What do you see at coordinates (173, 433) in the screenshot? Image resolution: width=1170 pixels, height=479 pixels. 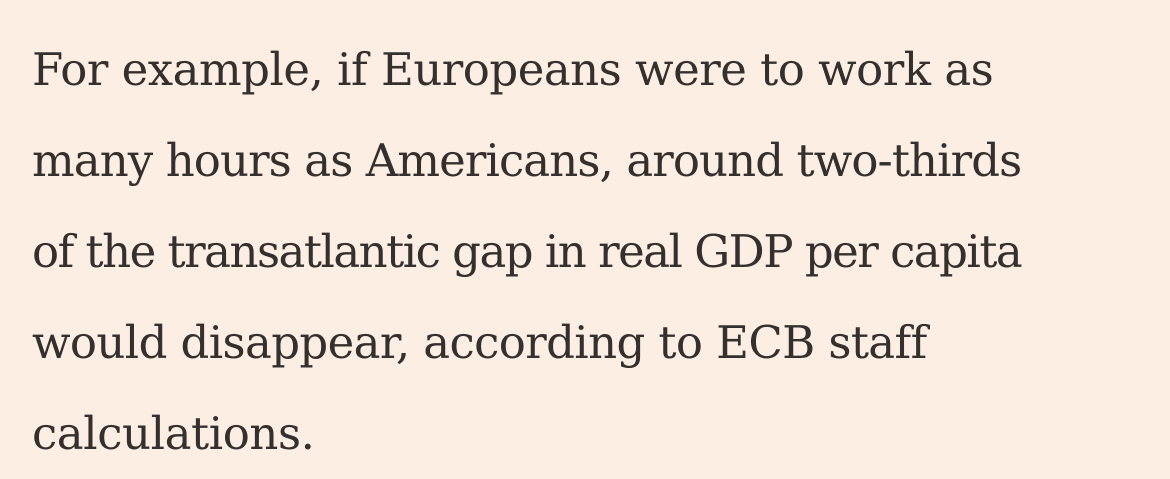 I see `paragraph-line-5: calculations.` at bounding box center [173, 433].